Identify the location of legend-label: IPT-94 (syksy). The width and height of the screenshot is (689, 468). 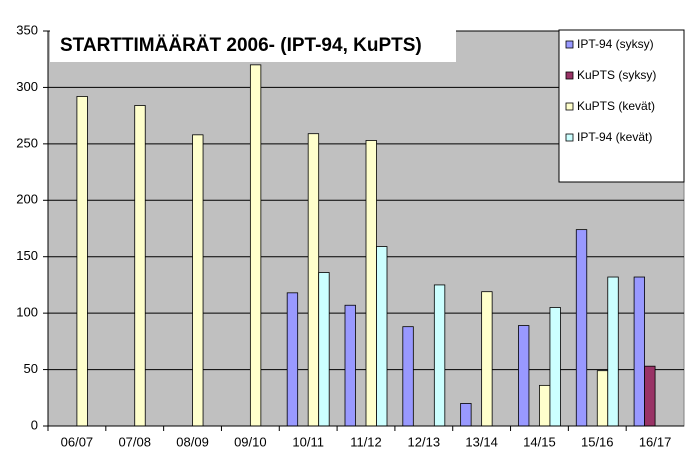
(615, 44).